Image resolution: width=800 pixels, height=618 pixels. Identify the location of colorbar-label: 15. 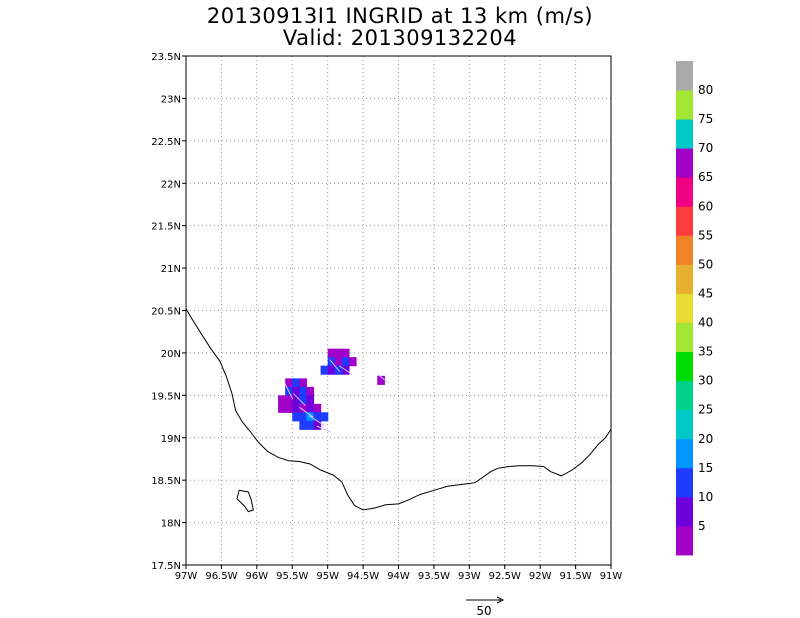
(705, 468).